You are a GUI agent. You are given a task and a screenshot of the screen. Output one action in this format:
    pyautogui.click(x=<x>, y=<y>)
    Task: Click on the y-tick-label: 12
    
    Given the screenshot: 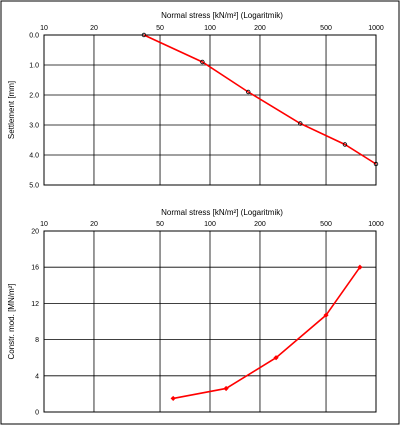 What is the action you would take?
    pyautogui.click(x=35, y=304)
    